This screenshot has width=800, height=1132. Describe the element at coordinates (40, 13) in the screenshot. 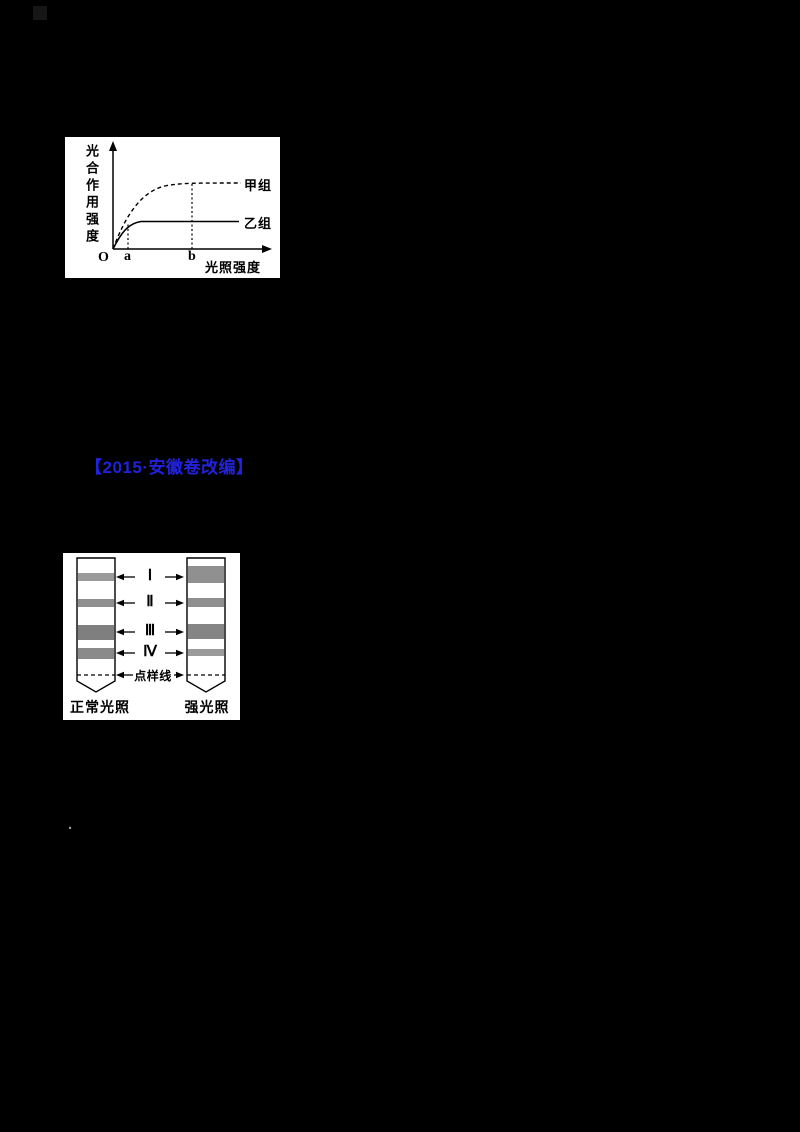

I see `corner-mark` at that location.